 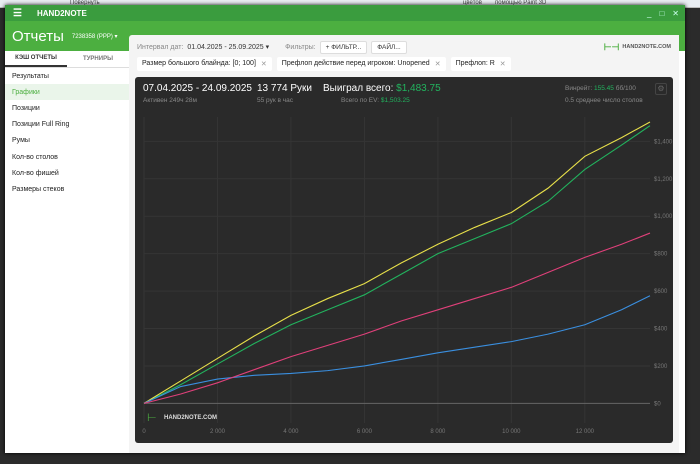 What do you see at coordinates (30, 76) in the screenshot?
I see `sidebar-item: Результаты` at bounding box center [30, 76].